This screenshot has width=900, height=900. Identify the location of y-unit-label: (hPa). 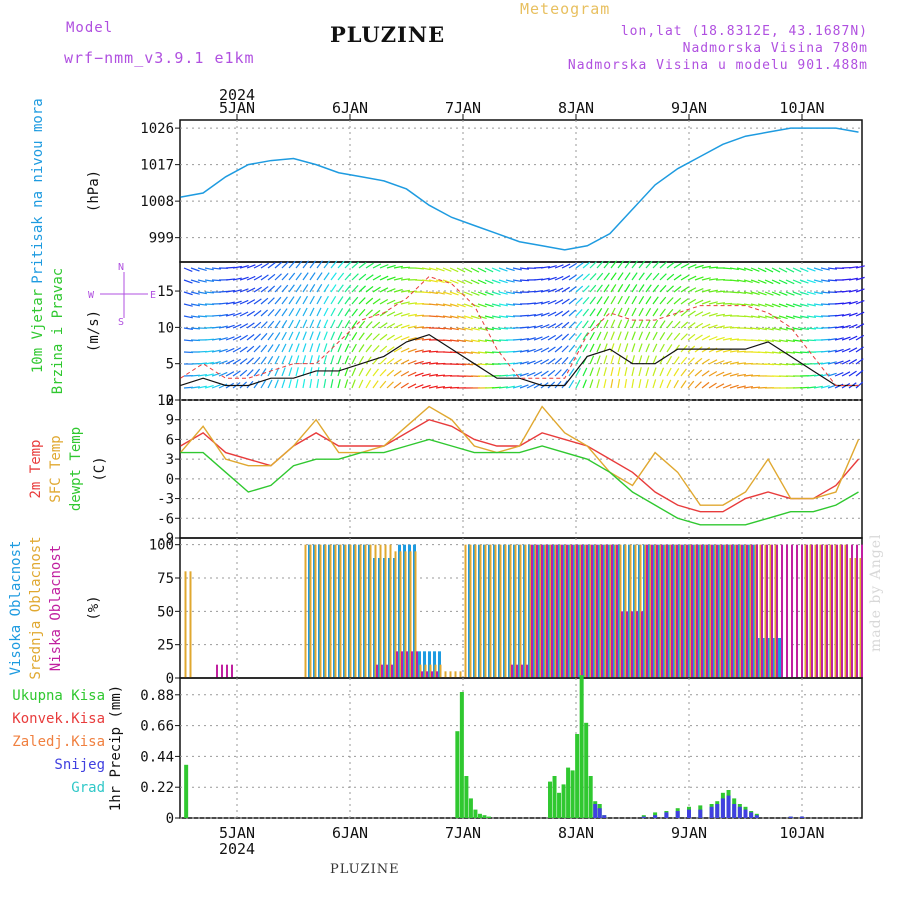
(94, 191).